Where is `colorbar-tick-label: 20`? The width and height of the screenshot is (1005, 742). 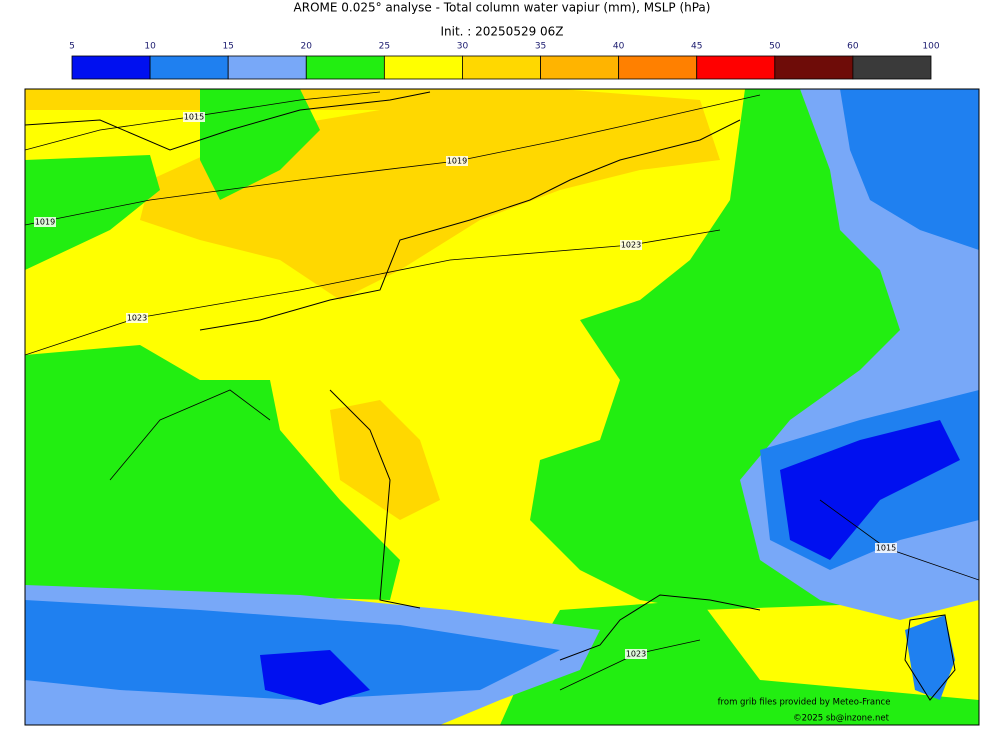
colorbar-tick-label: 20 is located at coordinates (307, 47).